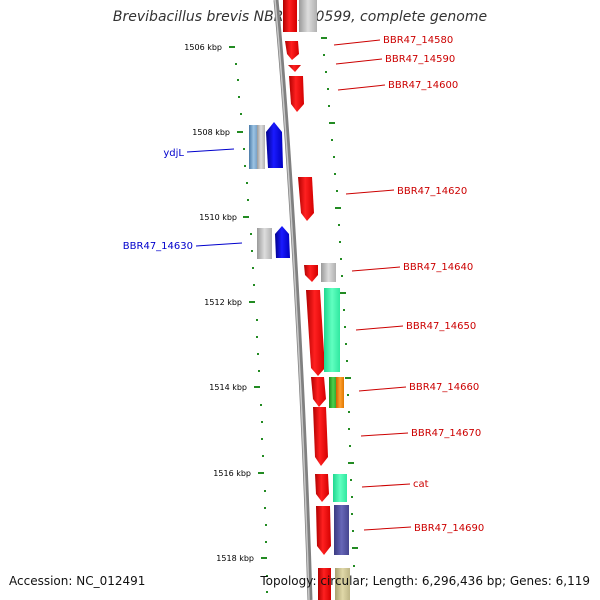  I want to click on ruler-tick-label: 1518 kbp, so click(235, 558).